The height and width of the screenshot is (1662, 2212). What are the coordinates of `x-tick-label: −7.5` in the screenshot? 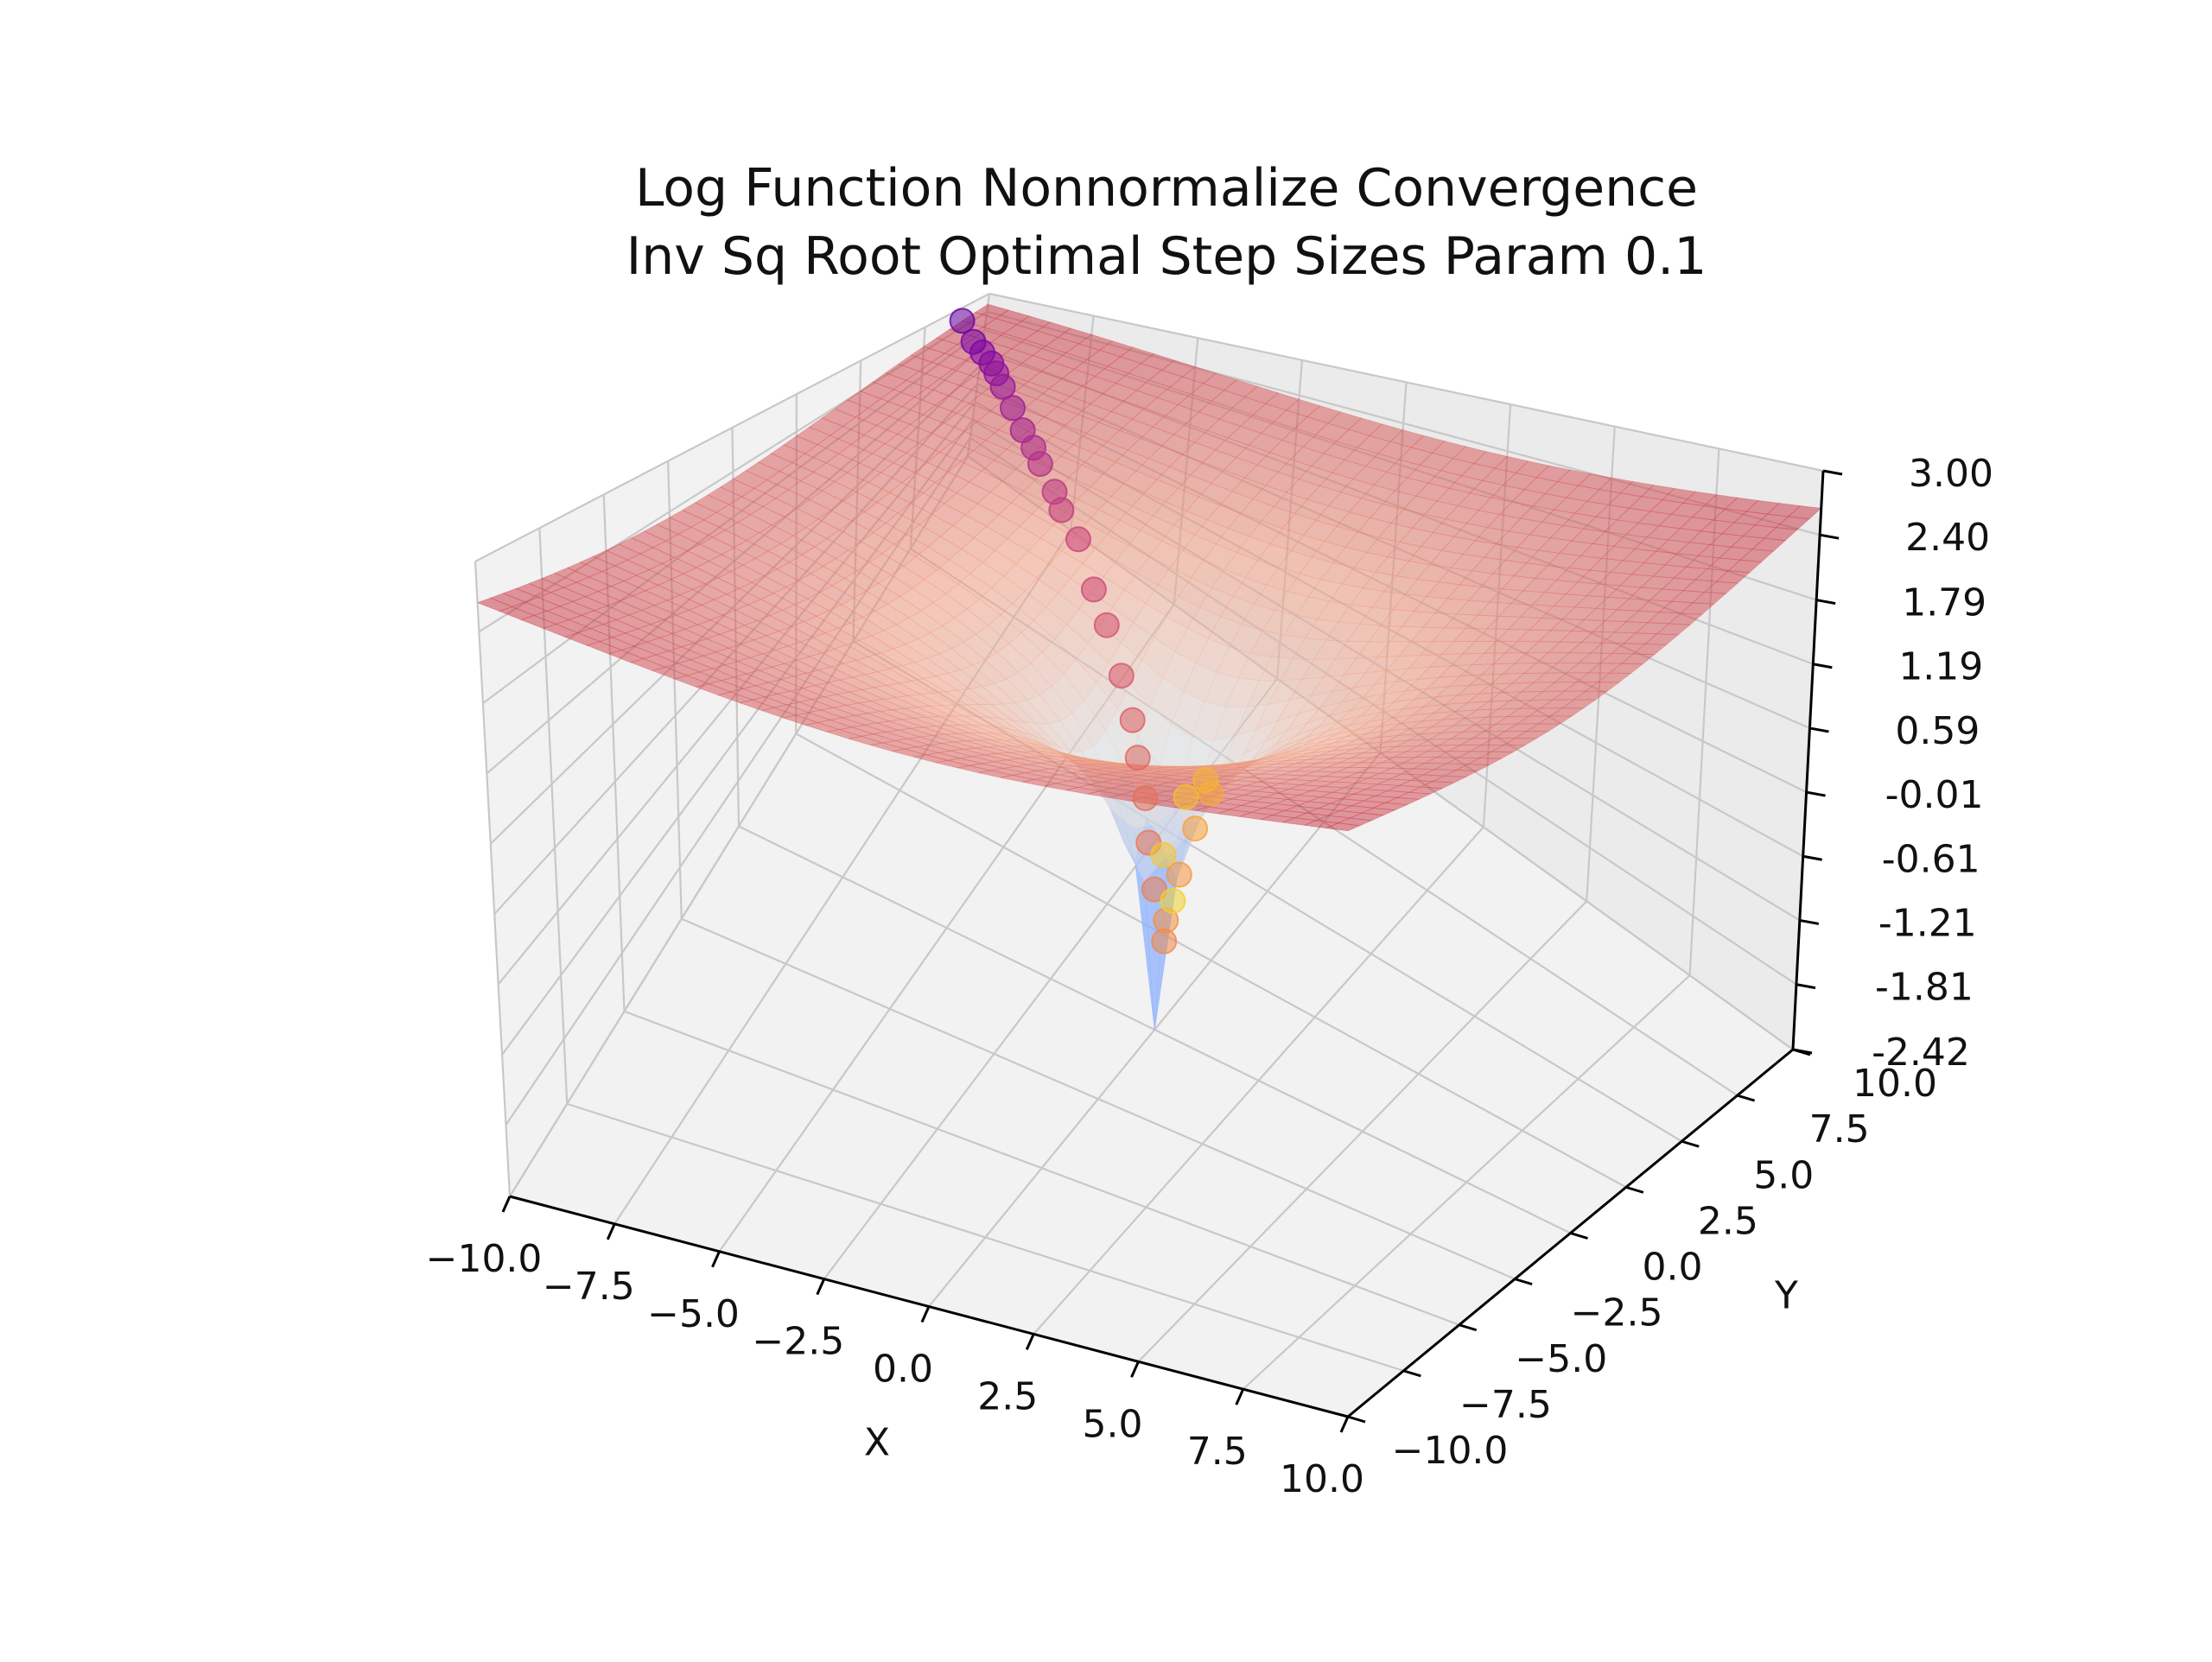 It's located at (589, 1287).